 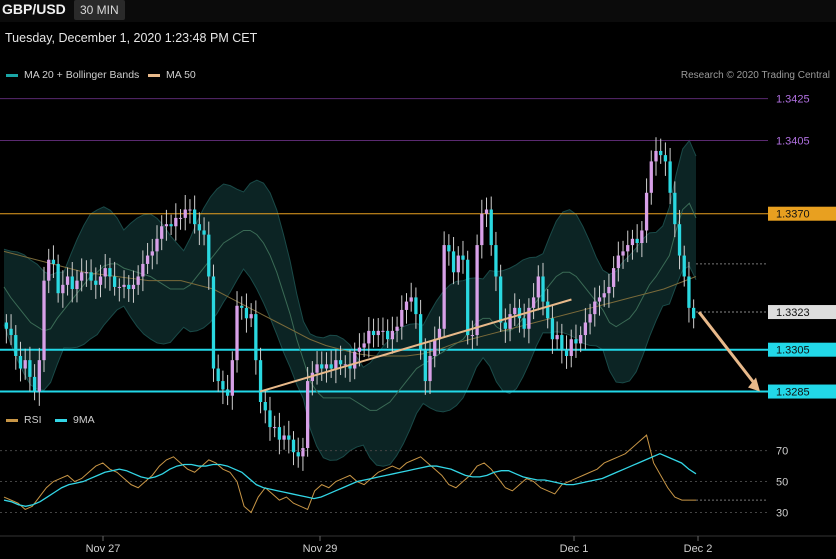 I want to click on ma9-legend: 9MA, so click(x=75, y=420).